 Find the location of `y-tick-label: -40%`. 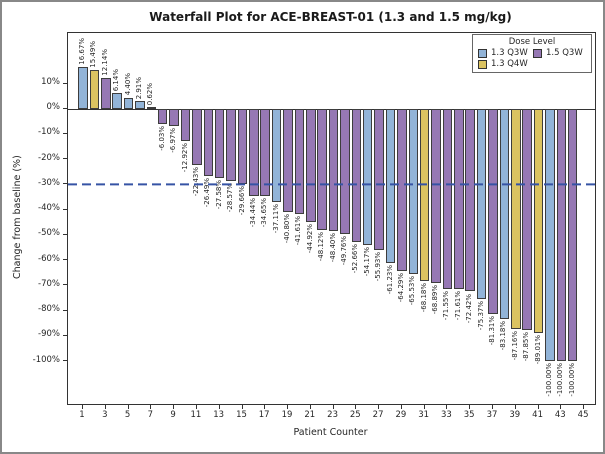

y-tick-label: -40% is located at coordinates (49, 208).